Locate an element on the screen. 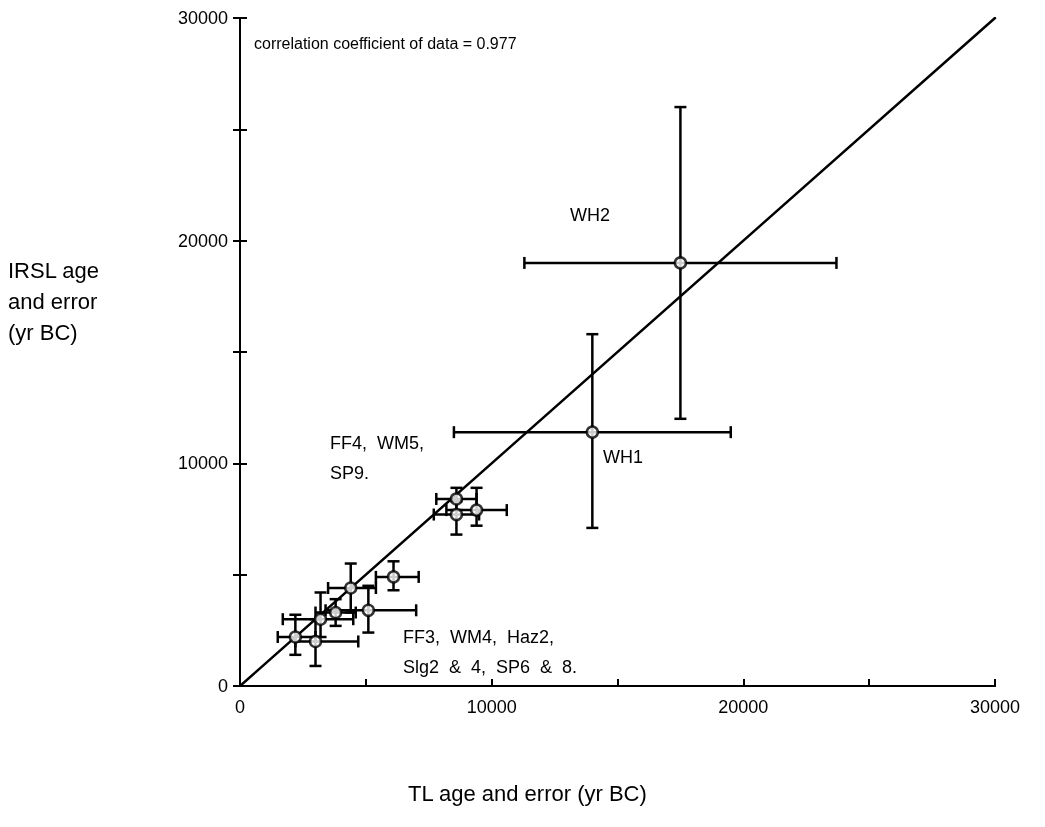  y-tick-label: 30000 is located at coordinates (202, 18).